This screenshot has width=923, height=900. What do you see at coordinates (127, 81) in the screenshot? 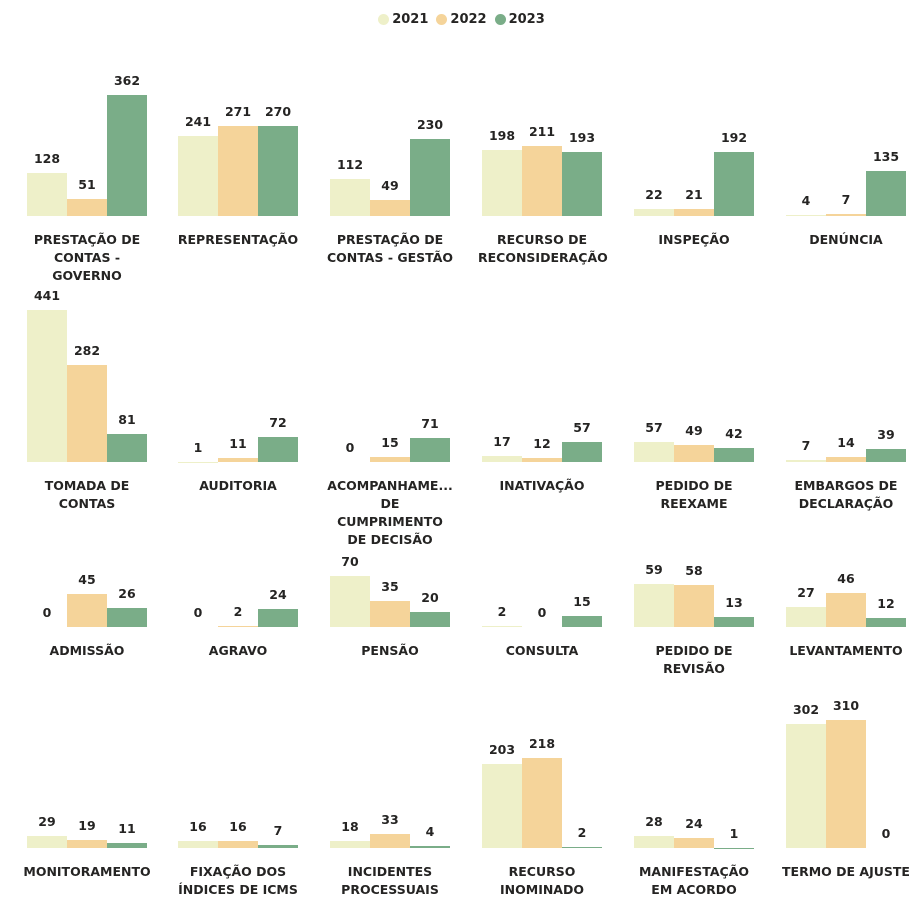
I see `data-label: 362` at bounding box center [127, 81].